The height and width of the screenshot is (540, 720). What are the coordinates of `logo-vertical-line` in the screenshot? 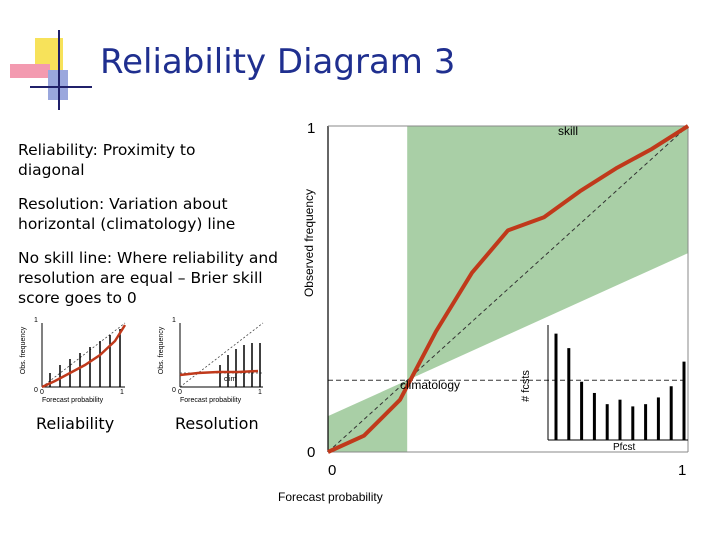 It's located at (59, 70).